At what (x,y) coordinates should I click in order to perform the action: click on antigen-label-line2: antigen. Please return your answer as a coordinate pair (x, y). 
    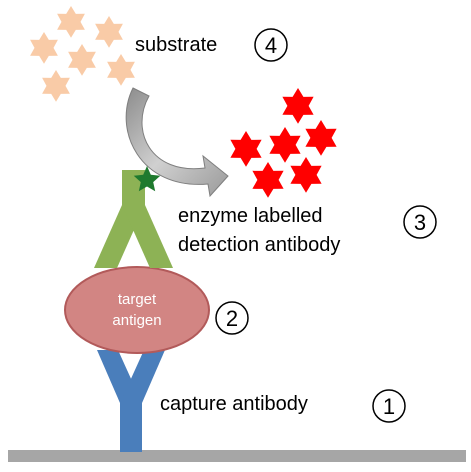
    Looking at the image, I should click on (136, 320).